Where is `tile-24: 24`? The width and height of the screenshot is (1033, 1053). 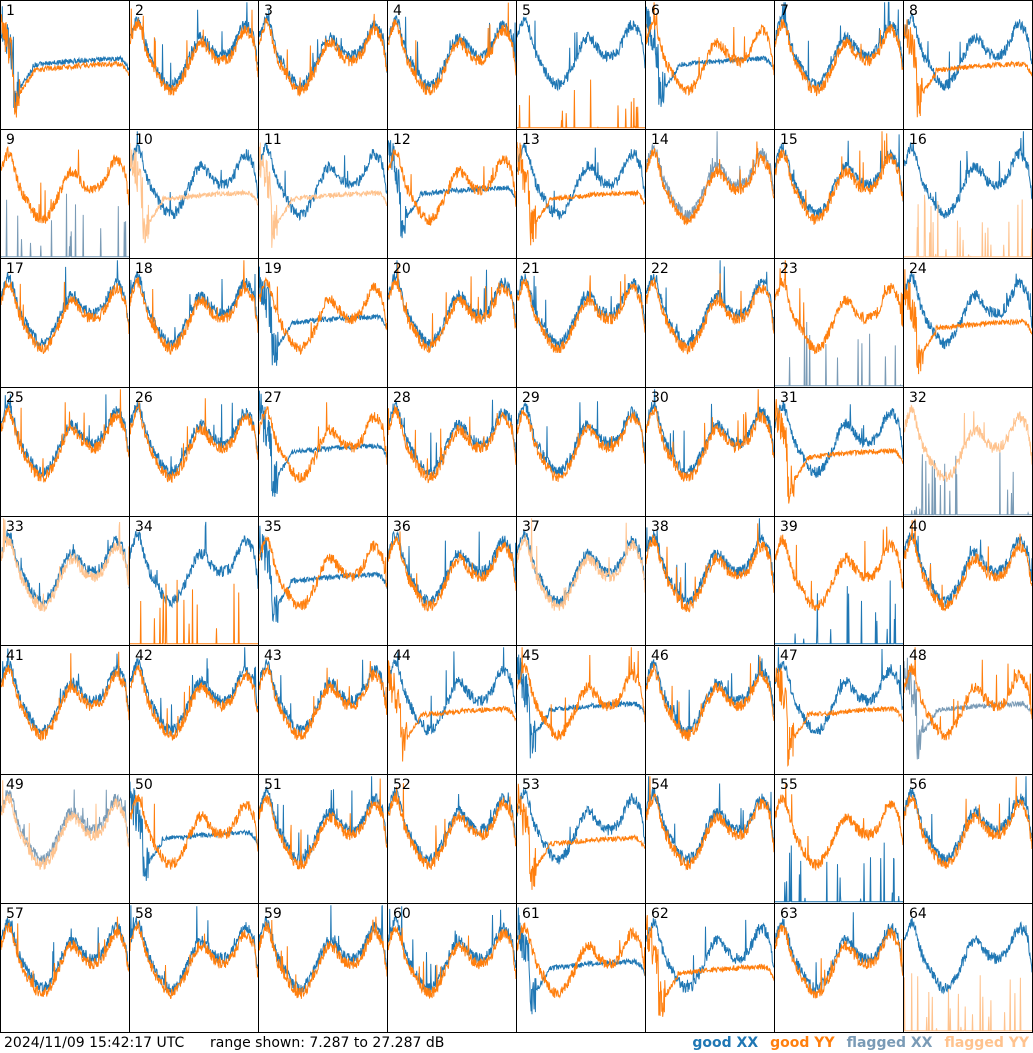 tile-24: 24 is located at coordinates (968, 323).